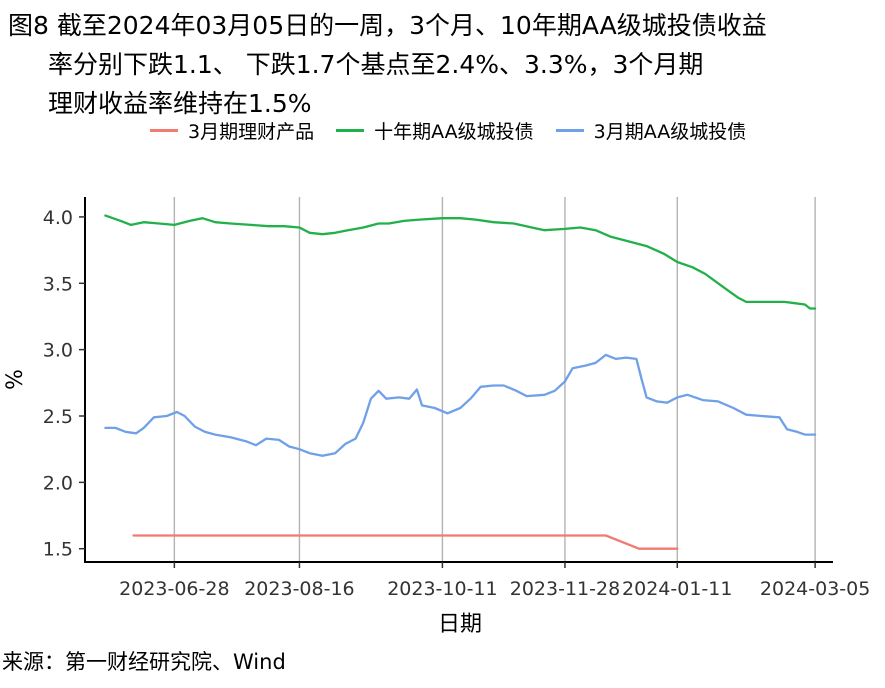 Image resolution: width=885 pixels, height=688 pixels. I want to click on y-tick-label-2: 2.5, so click(58, 417).